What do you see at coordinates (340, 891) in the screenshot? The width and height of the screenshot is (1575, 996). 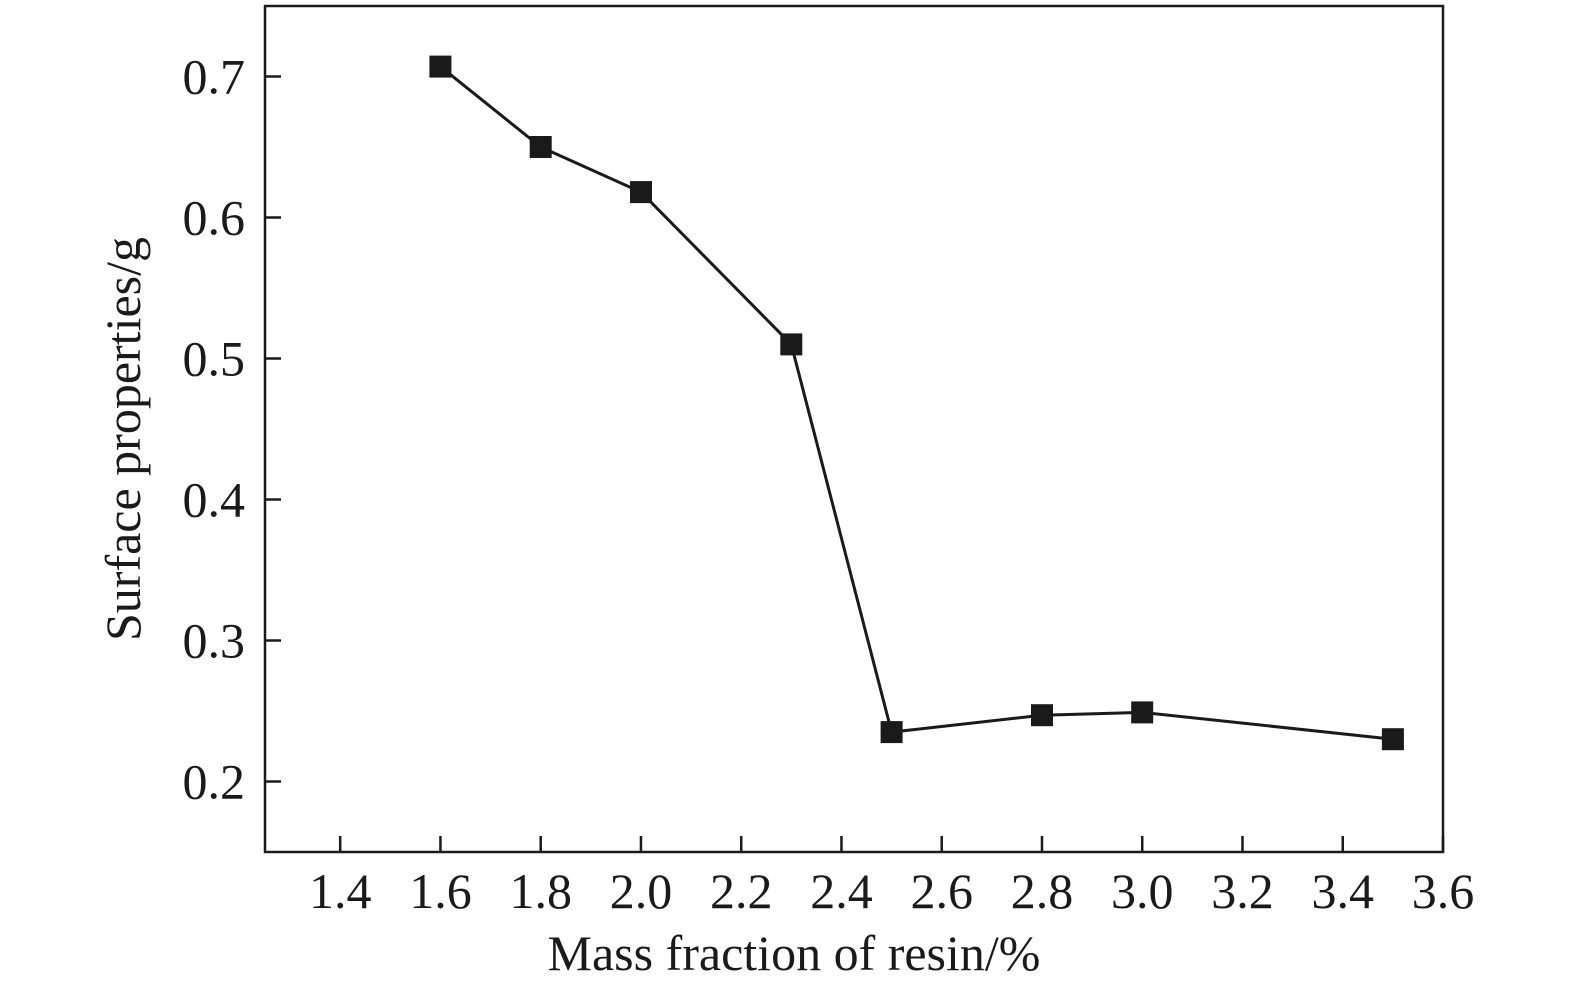 I see `x-tick-label: 1.4` at bounding box center [340, 891].